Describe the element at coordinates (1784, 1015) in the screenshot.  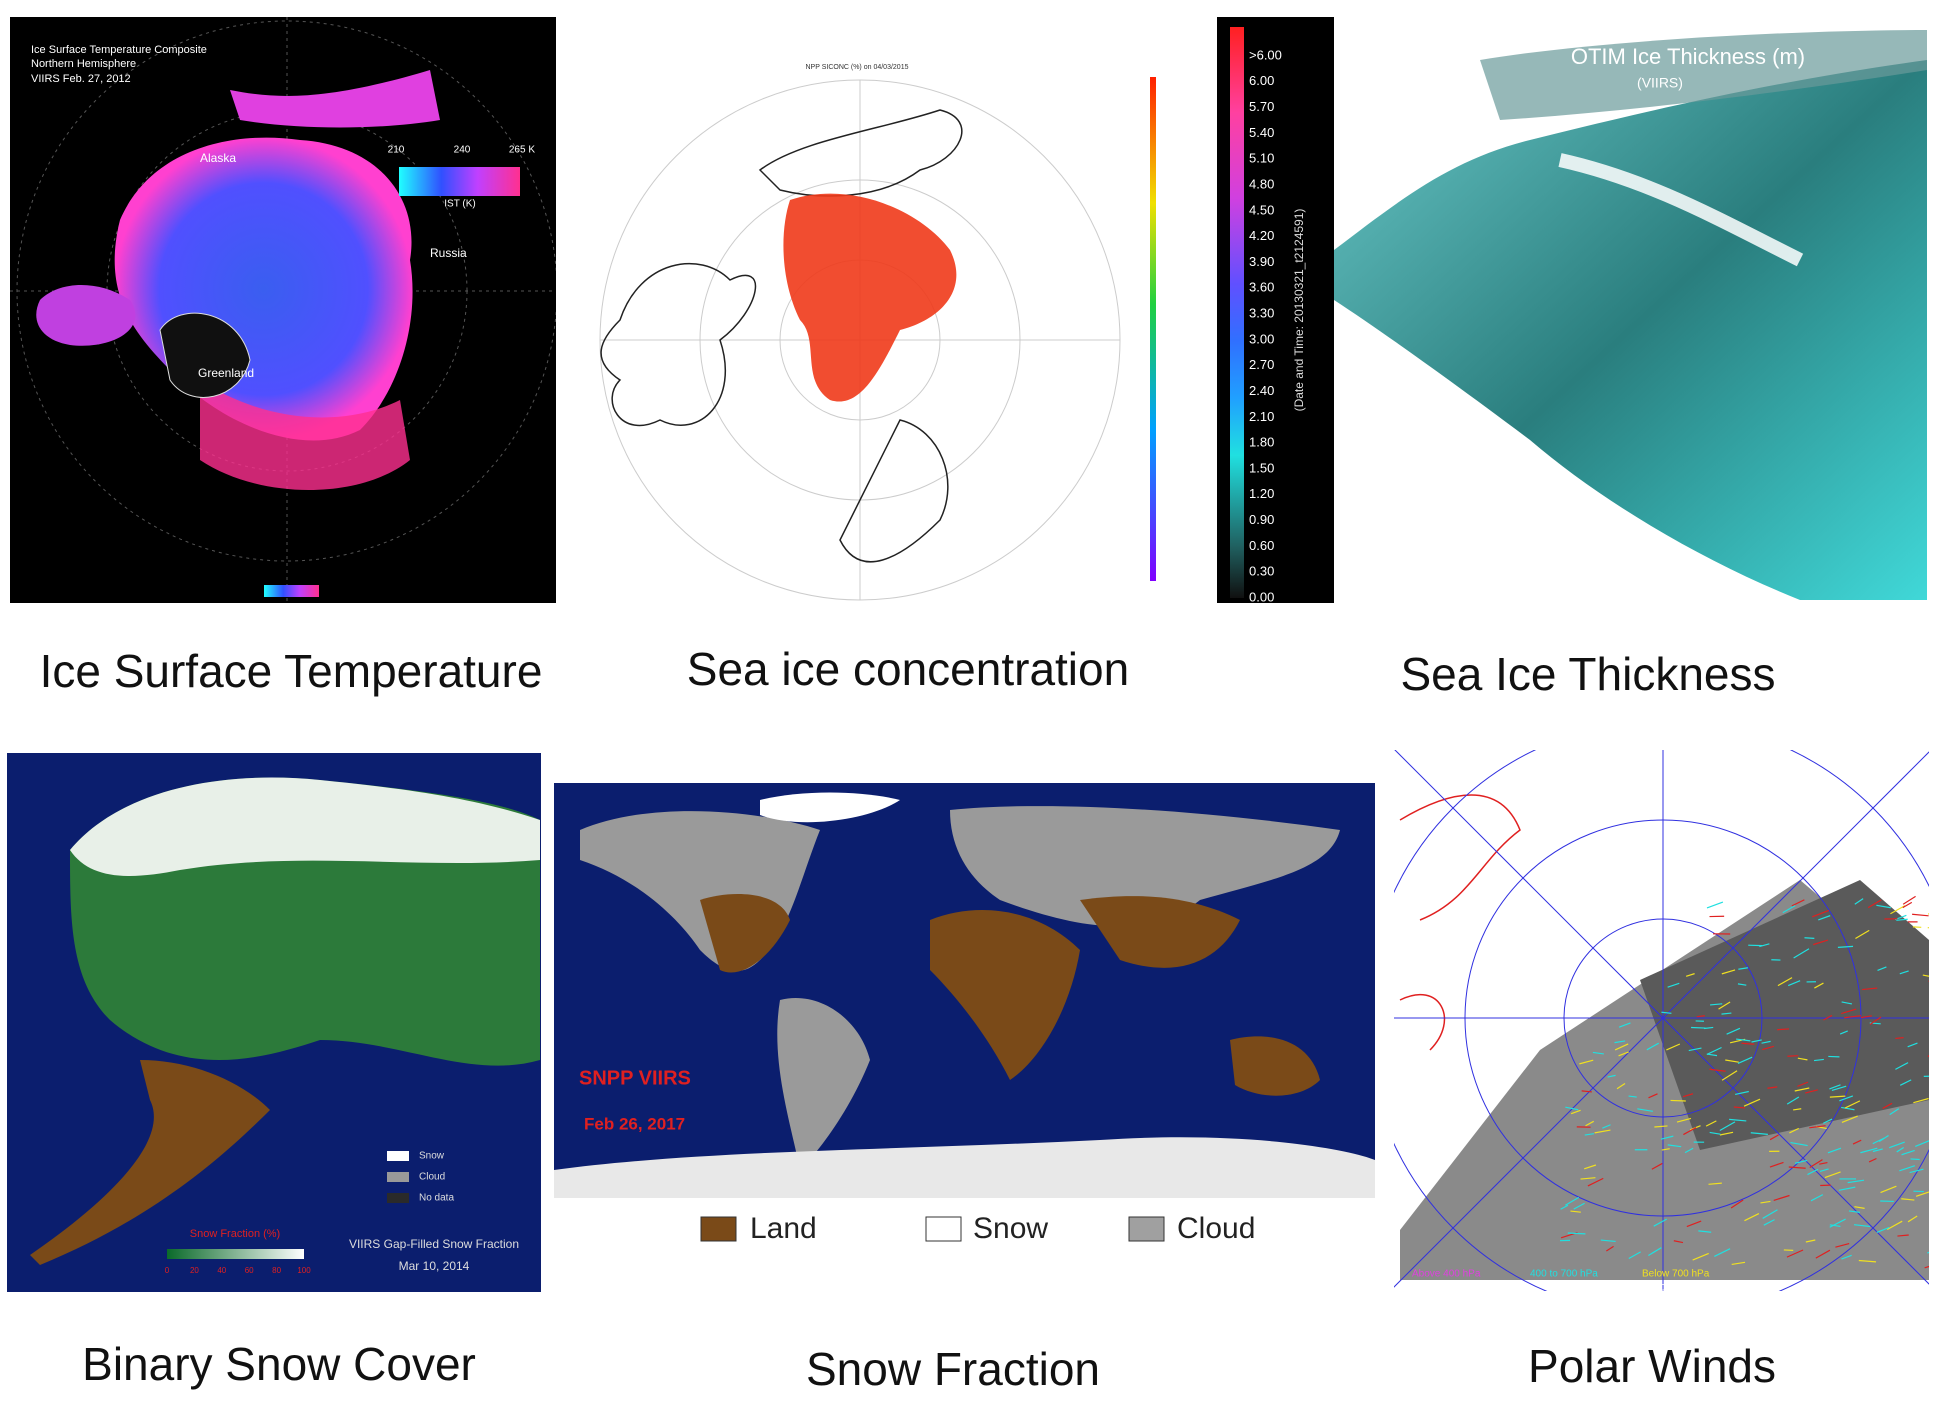
I see `satellite-image` at that location.